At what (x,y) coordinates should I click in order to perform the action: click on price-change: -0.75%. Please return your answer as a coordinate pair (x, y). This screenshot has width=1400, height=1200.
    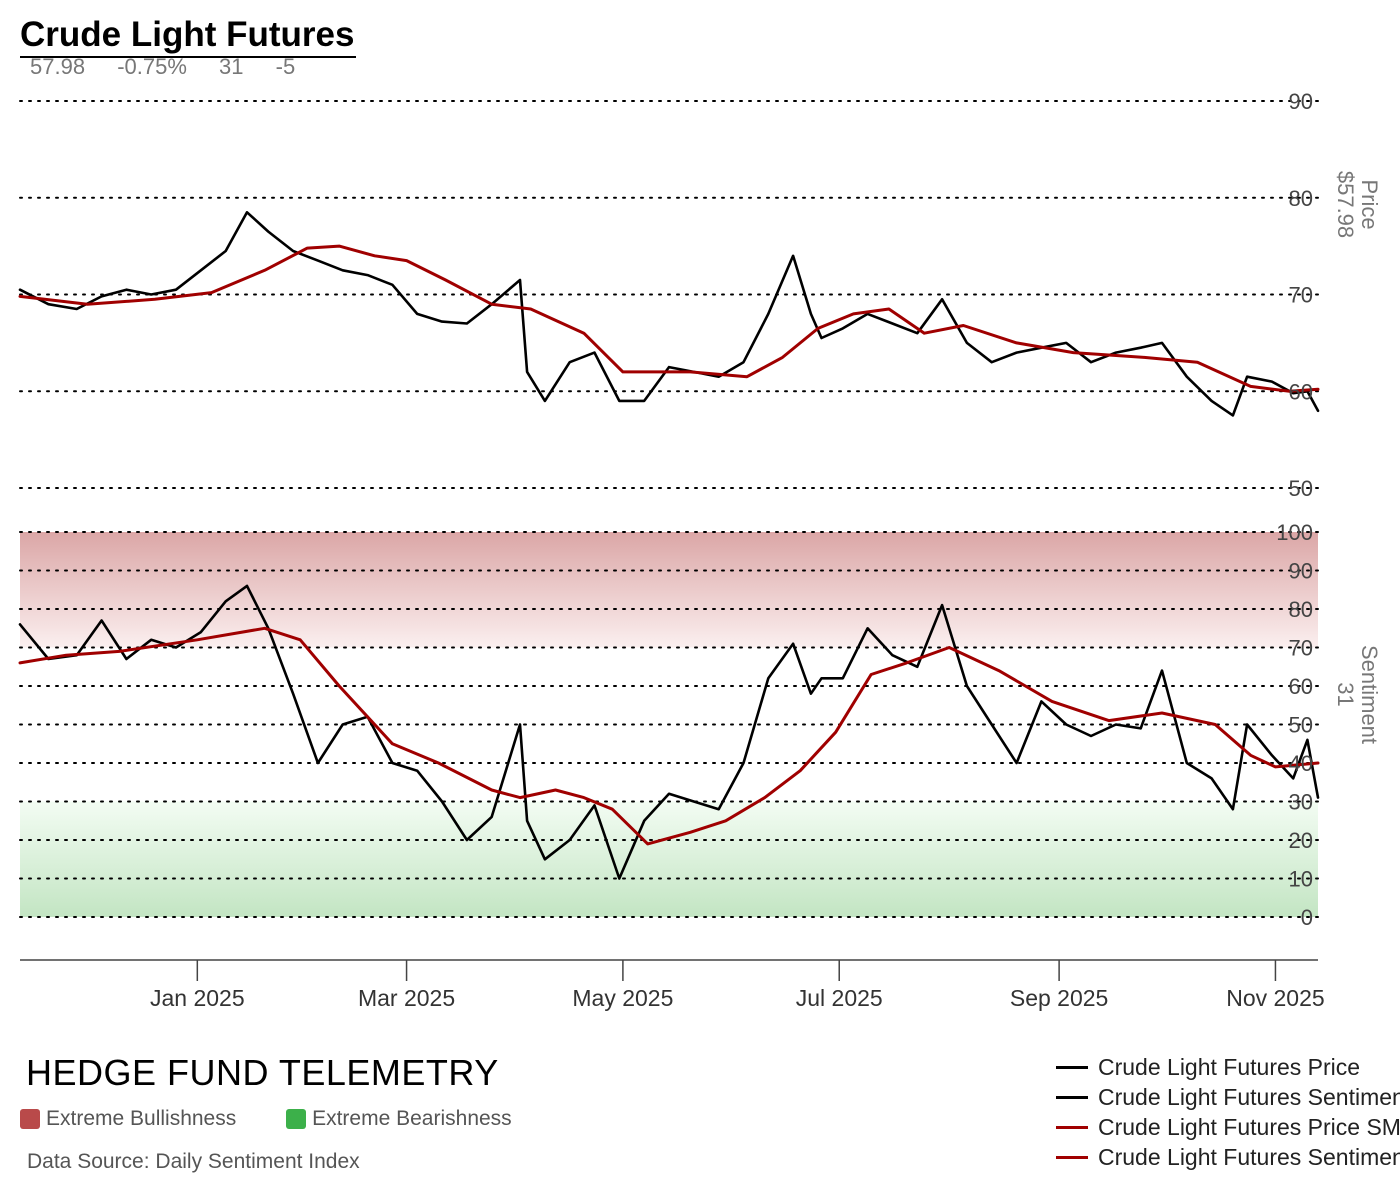
    Looking at the image, I should click on (152, 66).